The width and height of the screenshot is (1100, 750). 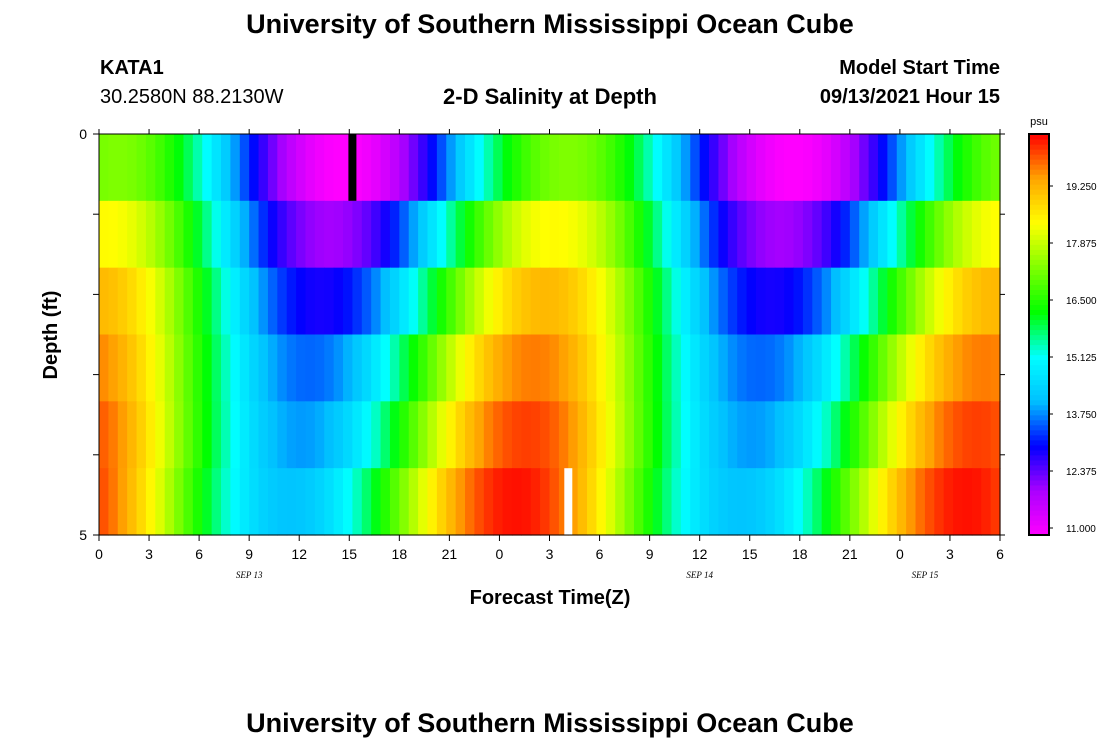 What do you see at coordinates (568, 501) in the screenshot?
I see `time-marker` at bounding box center [568, 501].